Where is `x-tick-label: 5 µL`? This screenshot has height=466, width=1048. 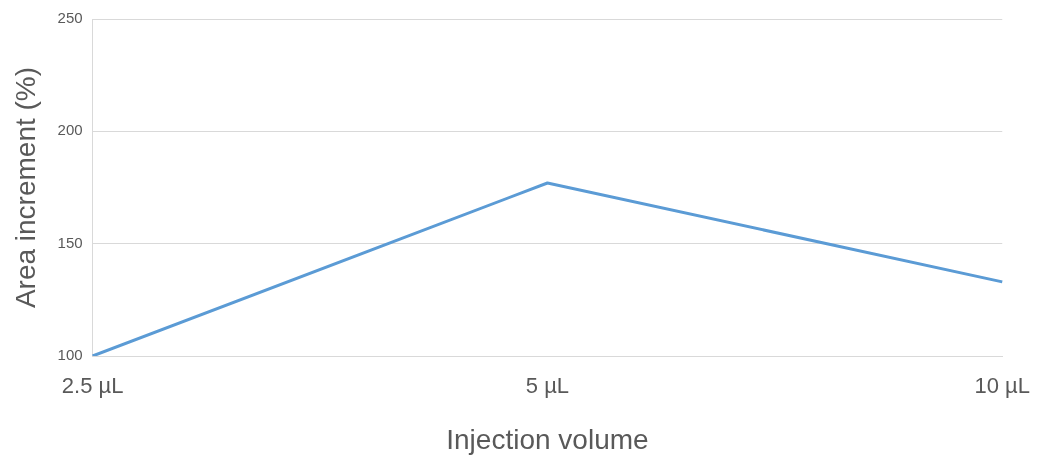
x-tick-label: 5 µL is located at coordinates (547, 386).